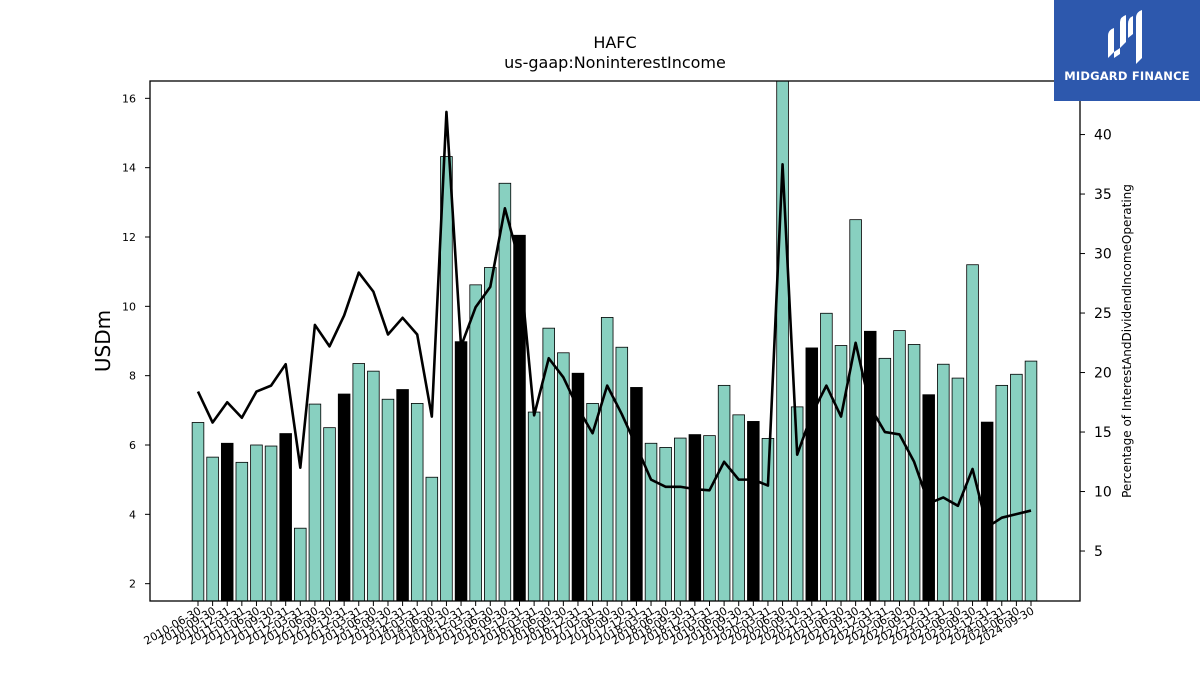  What do you see at coordinates (1103, 493) in the screenshot?
I see `y2-tick-label: 10` at bounding box center [1103, 493].